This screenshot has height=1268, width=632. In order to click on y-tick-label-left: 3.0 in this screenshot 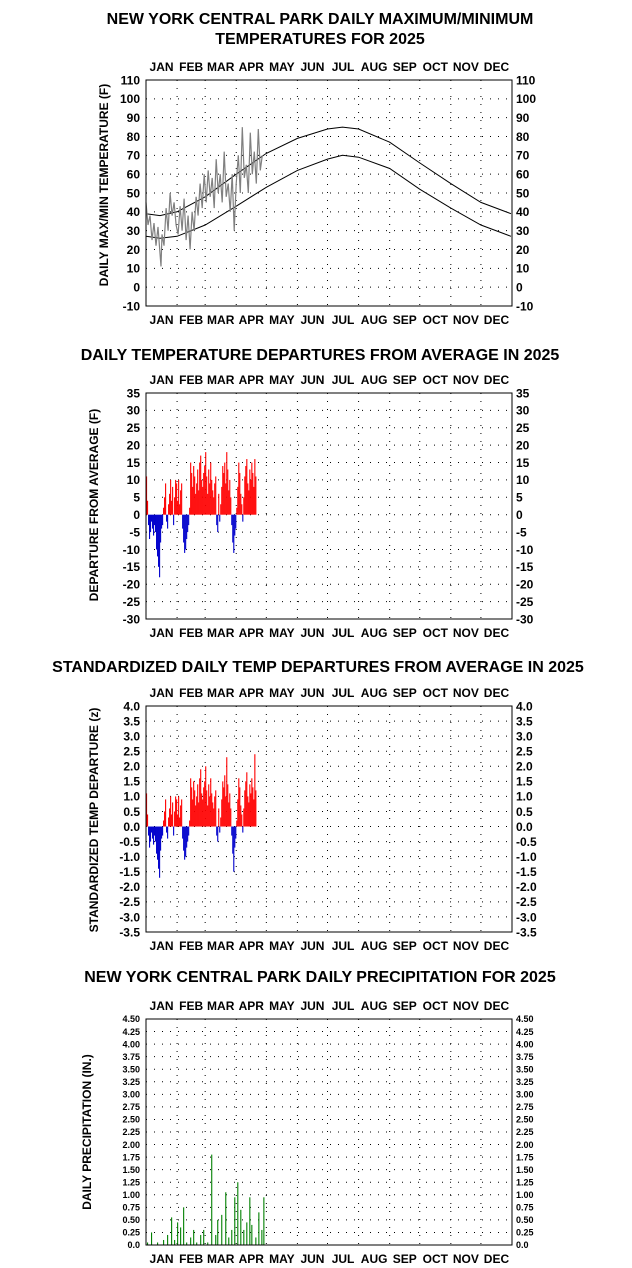, I will do `click(131, 736)`.